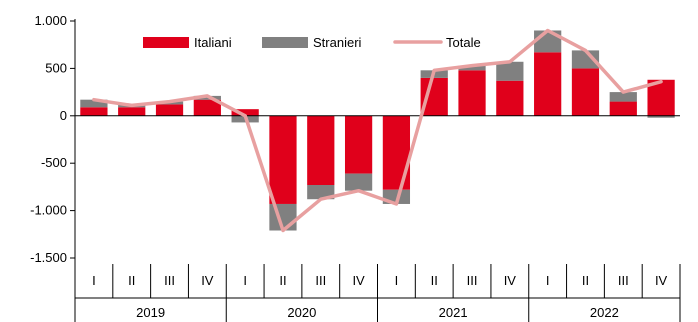 The image size is (698, 322). I want to click on legend-item-italiani: Italiani, so click(187, 42).